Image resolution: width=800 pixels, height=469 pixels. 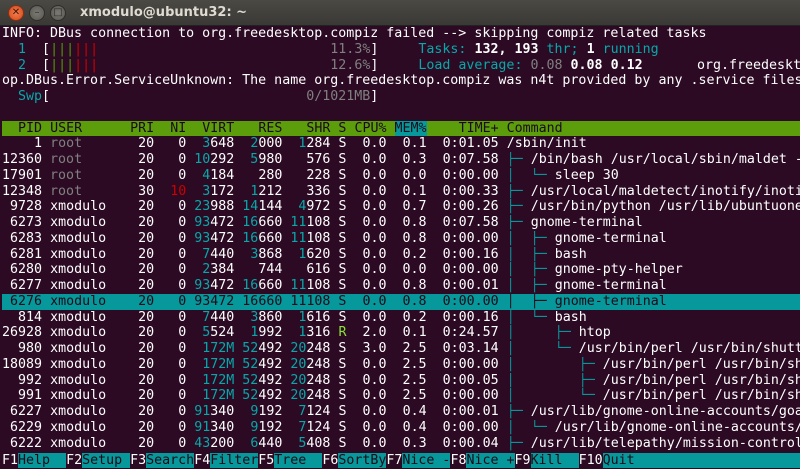 What do you see at coordinates (58, 12) in the screenshot?
I see `maximize-button: □` at bounding box center [58, 12].